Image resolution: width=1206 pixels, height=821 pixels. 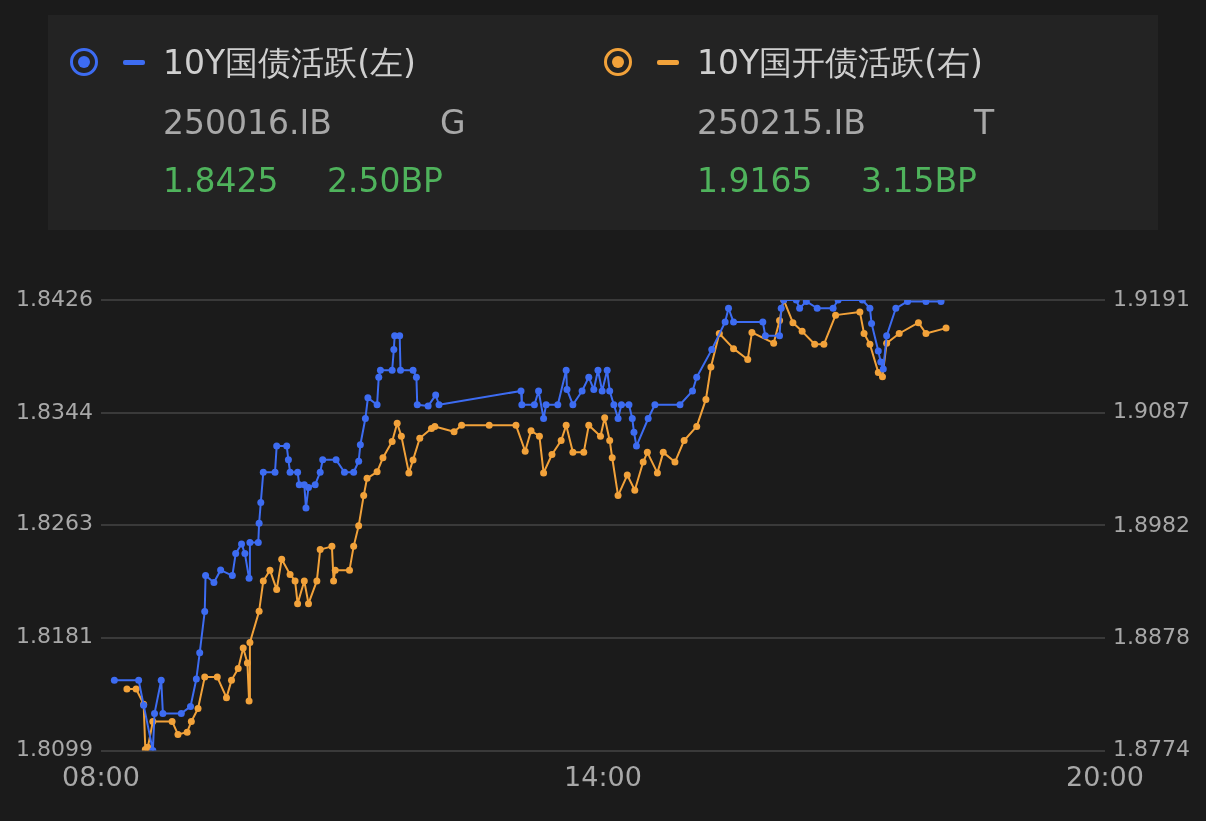 What do you see at coordinates (221, 181) in the screenshot?
I see `text: 1.8425` at bounding box center [221, 181].